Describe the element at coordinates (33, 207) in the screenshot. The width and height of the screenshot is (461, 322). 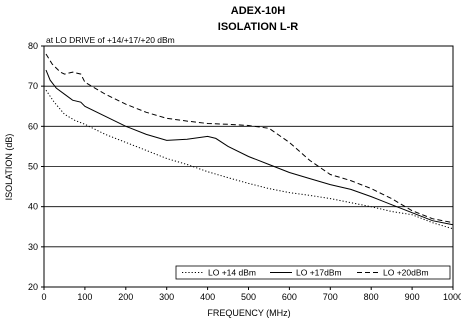
I see `y-tick-label: 40` at that location.